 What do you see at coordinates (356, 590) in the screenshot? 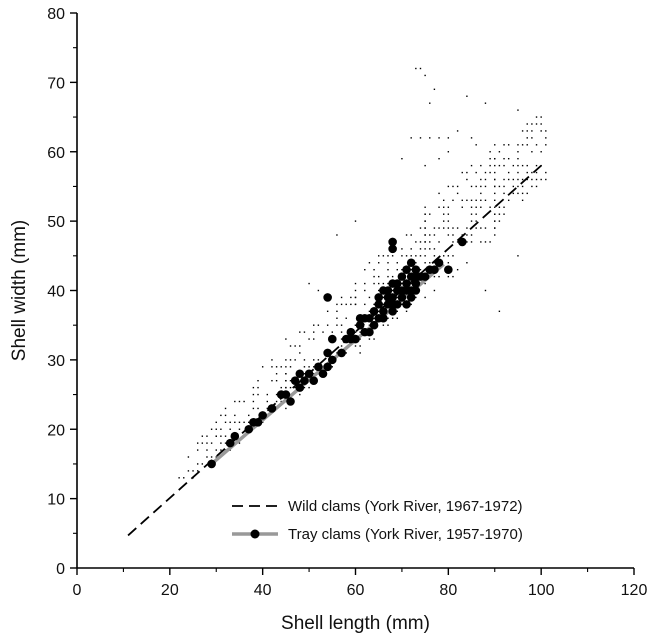
I see `x-tick-label-60: 60` at bounding box center [356, 590].